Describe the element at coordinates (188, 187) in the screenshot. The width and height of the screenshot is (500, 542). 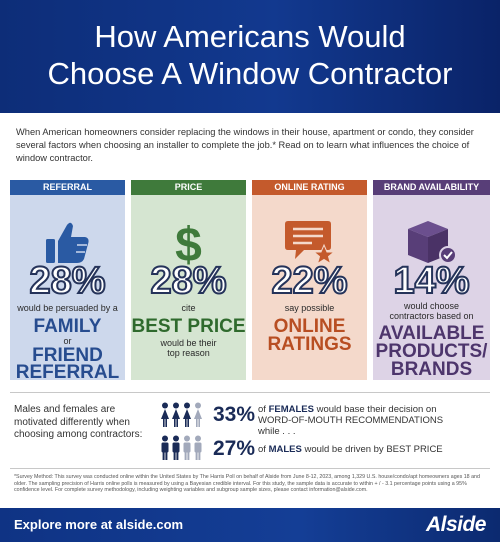
I see `price-tab: PRICE` at that location.